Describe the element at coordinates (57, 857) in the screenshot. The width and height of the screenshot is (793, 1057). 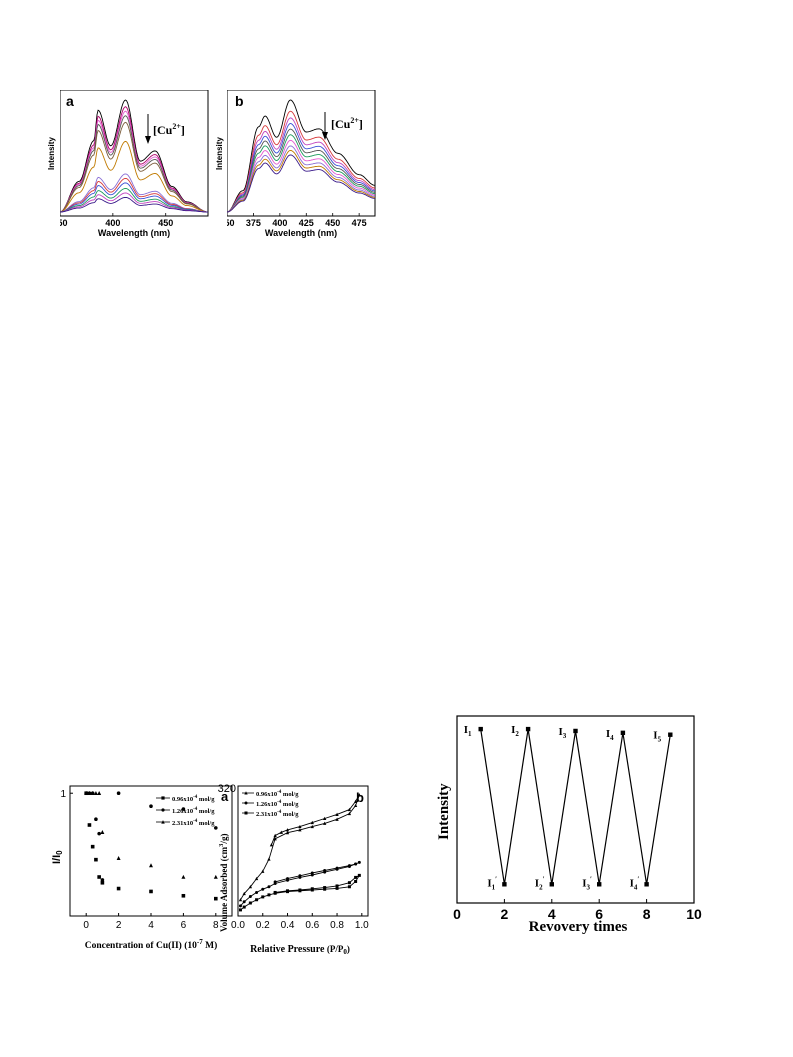
I see `y-axis-label: I/I0` at that location.